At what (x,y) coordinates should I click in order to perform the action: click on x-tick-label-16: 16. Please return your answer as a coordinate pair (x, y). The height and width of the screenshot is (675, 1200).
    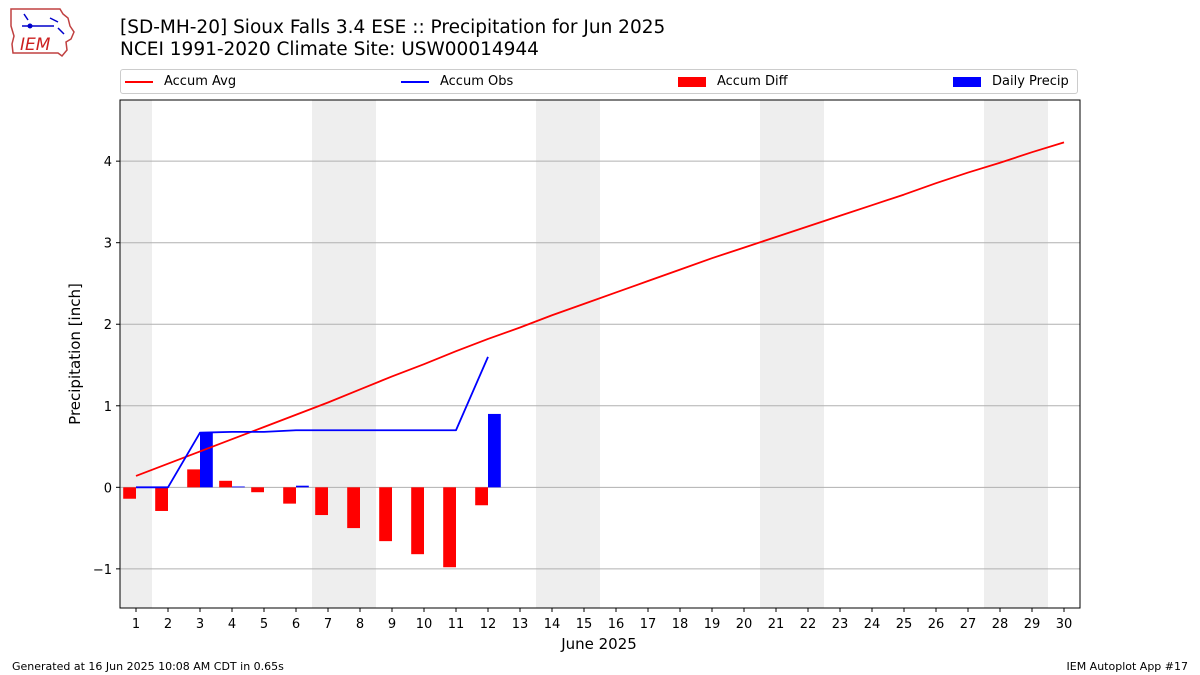
    Looking at the image, I should click on (616, 624).